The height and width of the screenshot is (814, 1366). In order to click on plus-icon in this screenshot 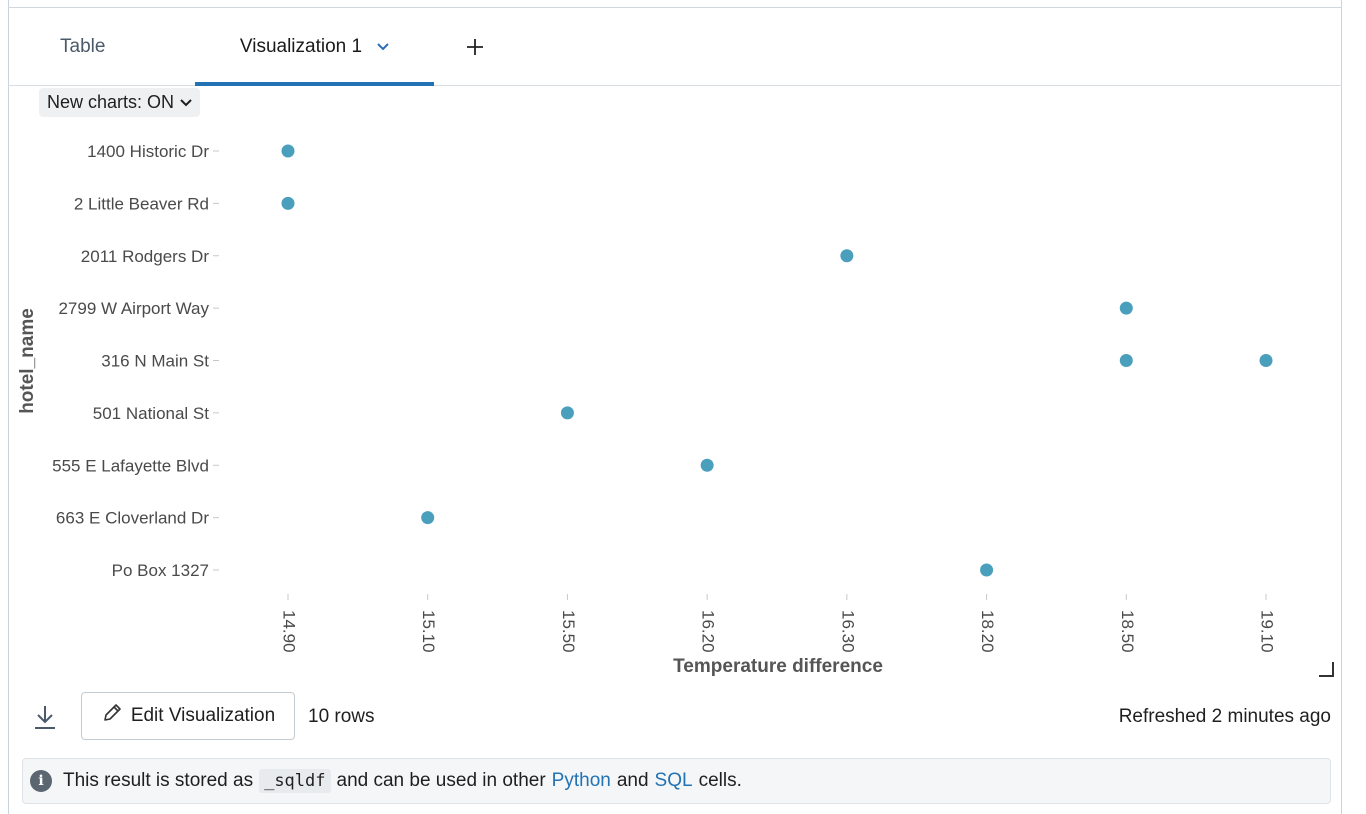, I will do `click(475, 47)`.